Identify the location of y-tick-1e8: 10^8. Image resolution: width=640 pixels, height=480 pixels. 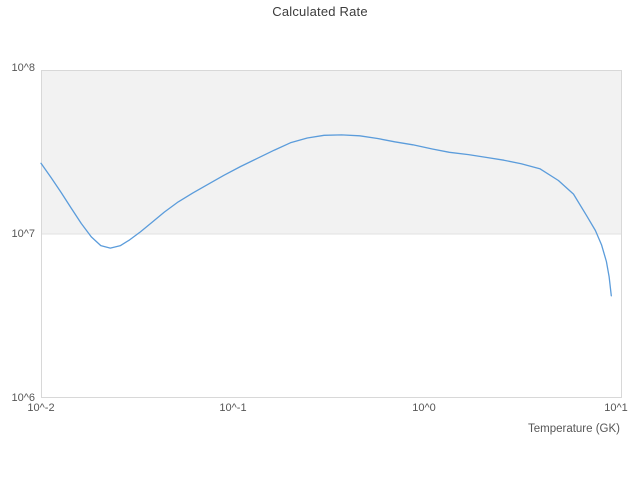
(23, 68).